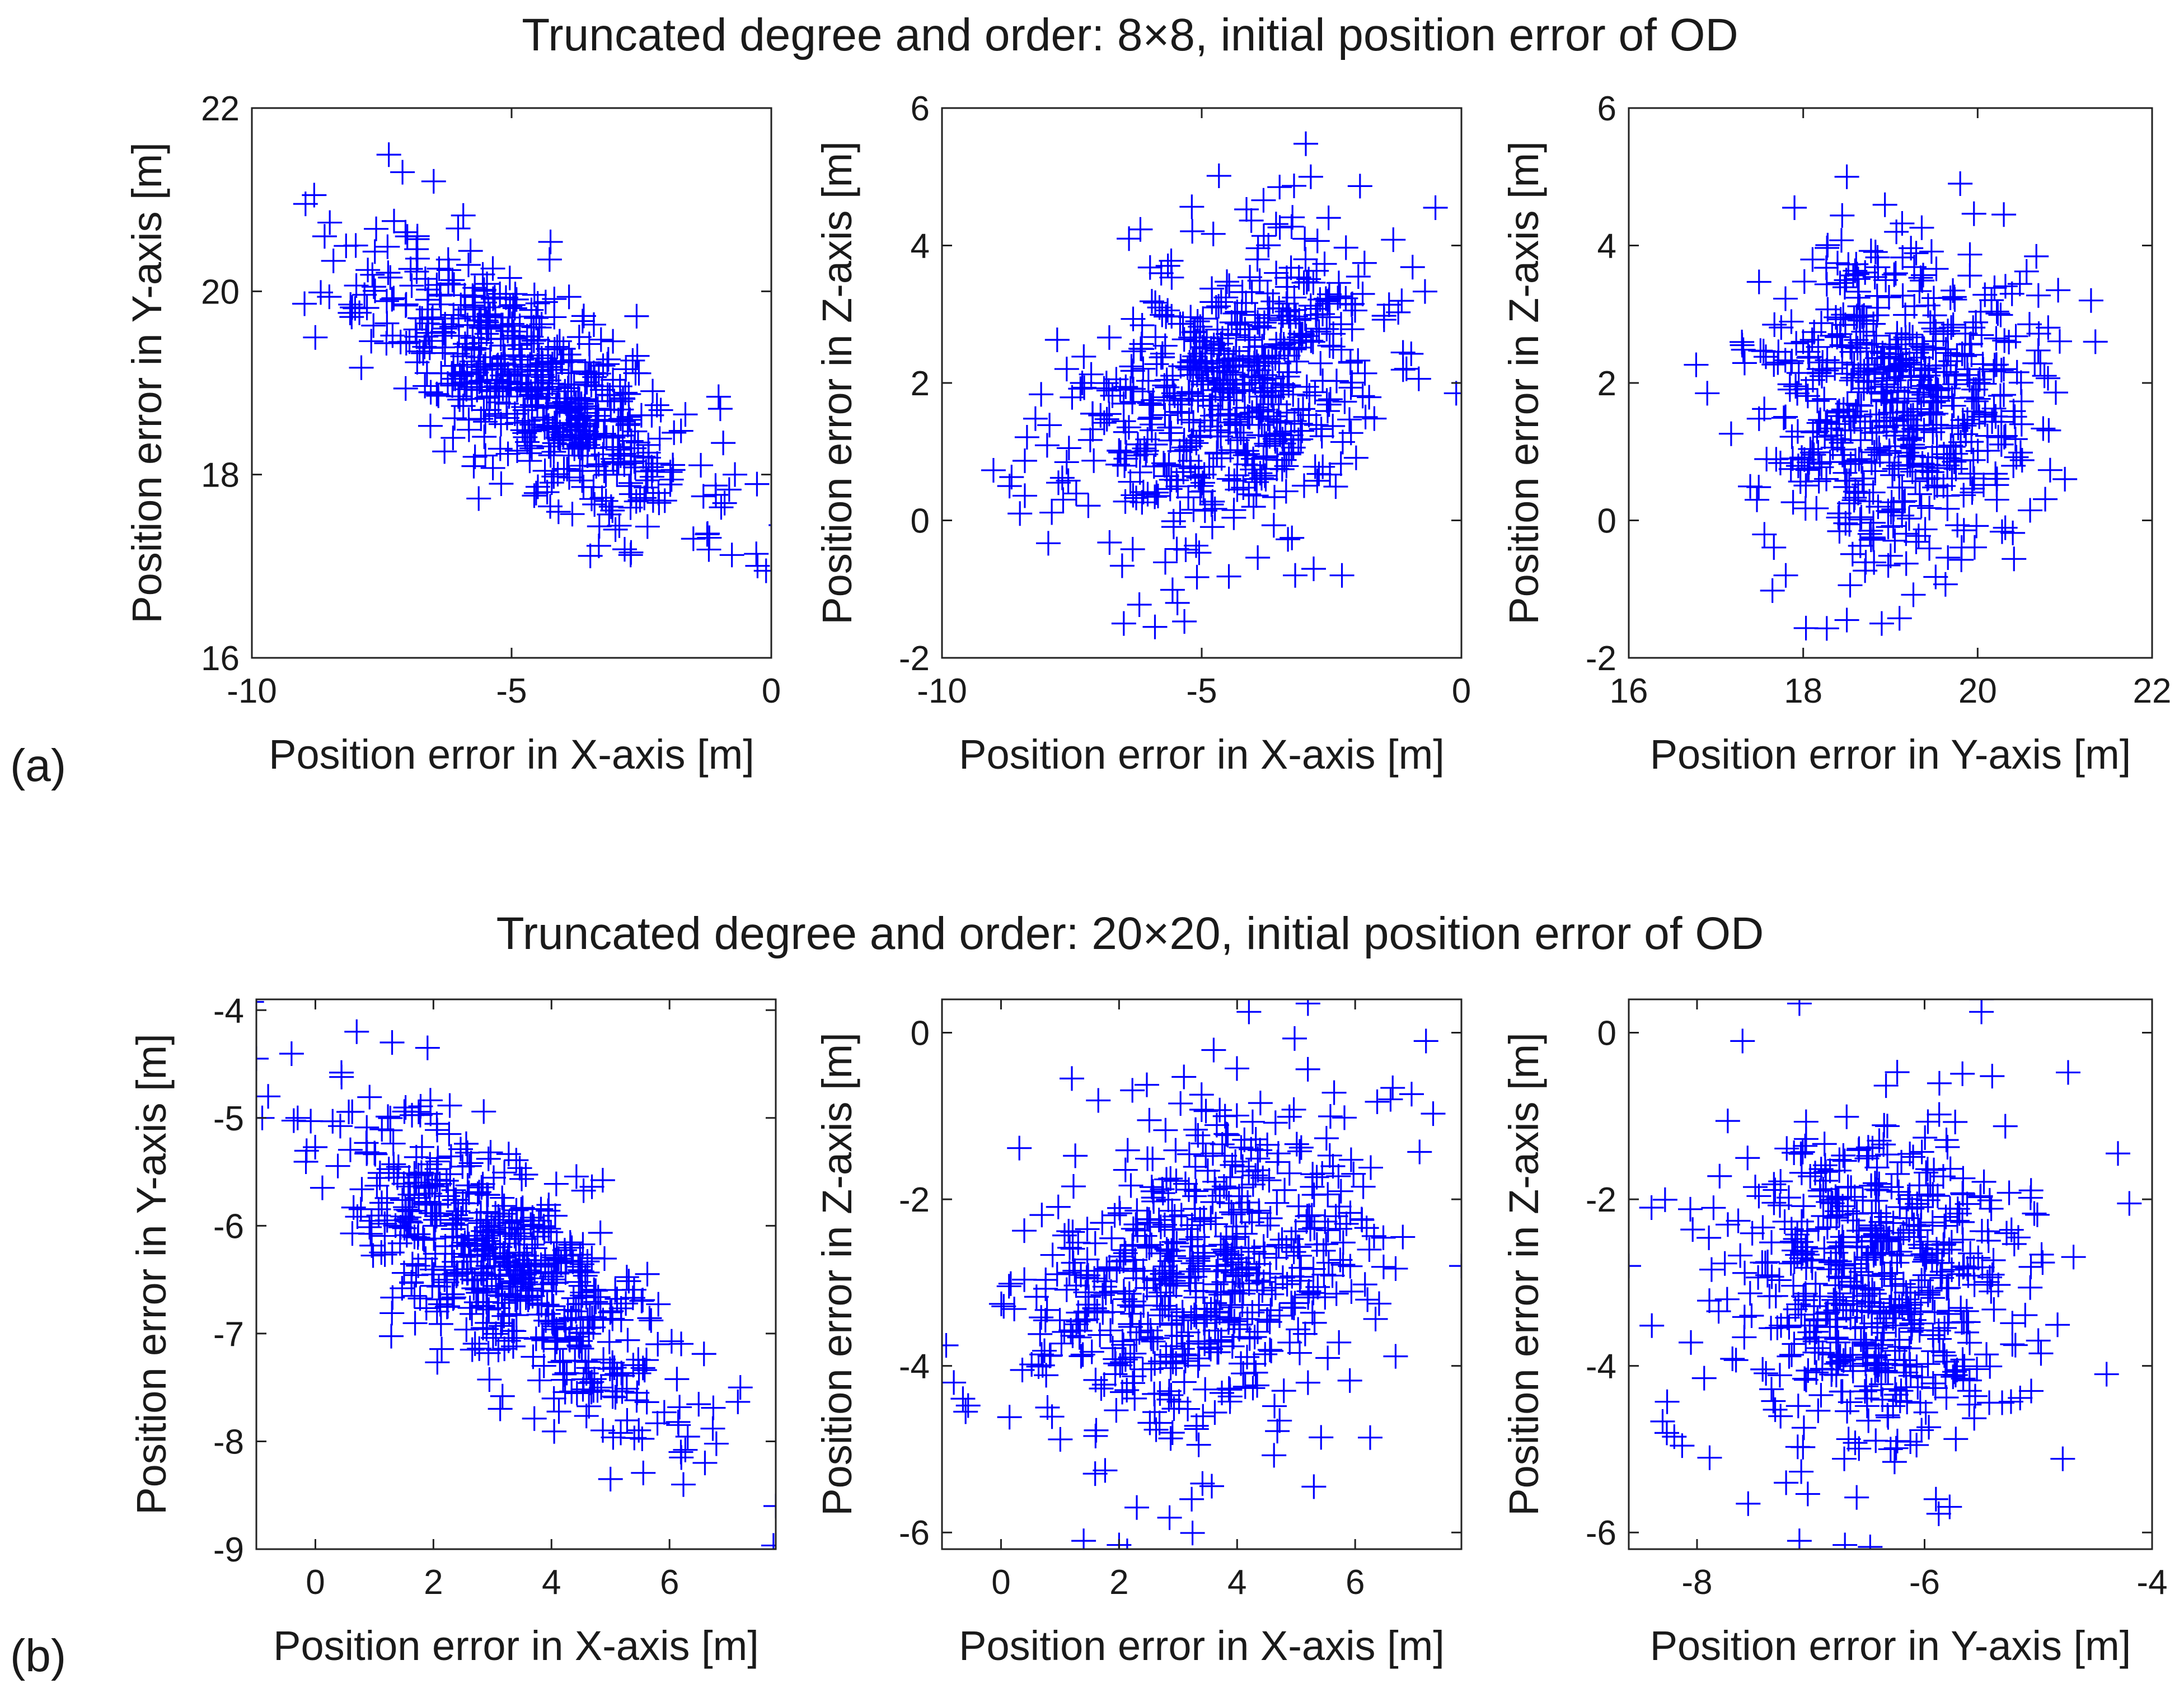  What do you see at coordinates (1803, 691) in the screenshot?
I see `x-tick-label: 18` at bounding box center [1803, 691].